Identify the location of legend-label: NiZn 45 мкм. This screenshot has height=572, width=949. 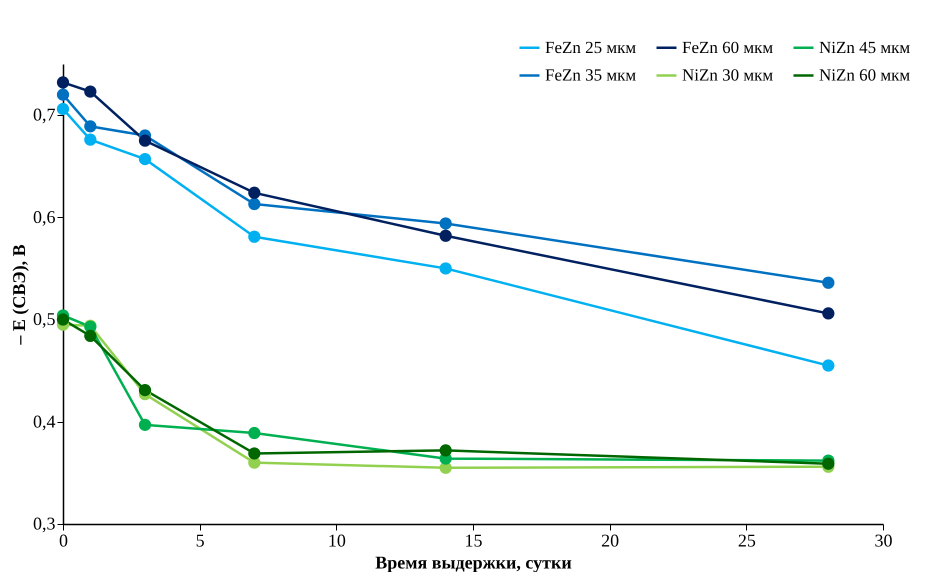
(864, 47).